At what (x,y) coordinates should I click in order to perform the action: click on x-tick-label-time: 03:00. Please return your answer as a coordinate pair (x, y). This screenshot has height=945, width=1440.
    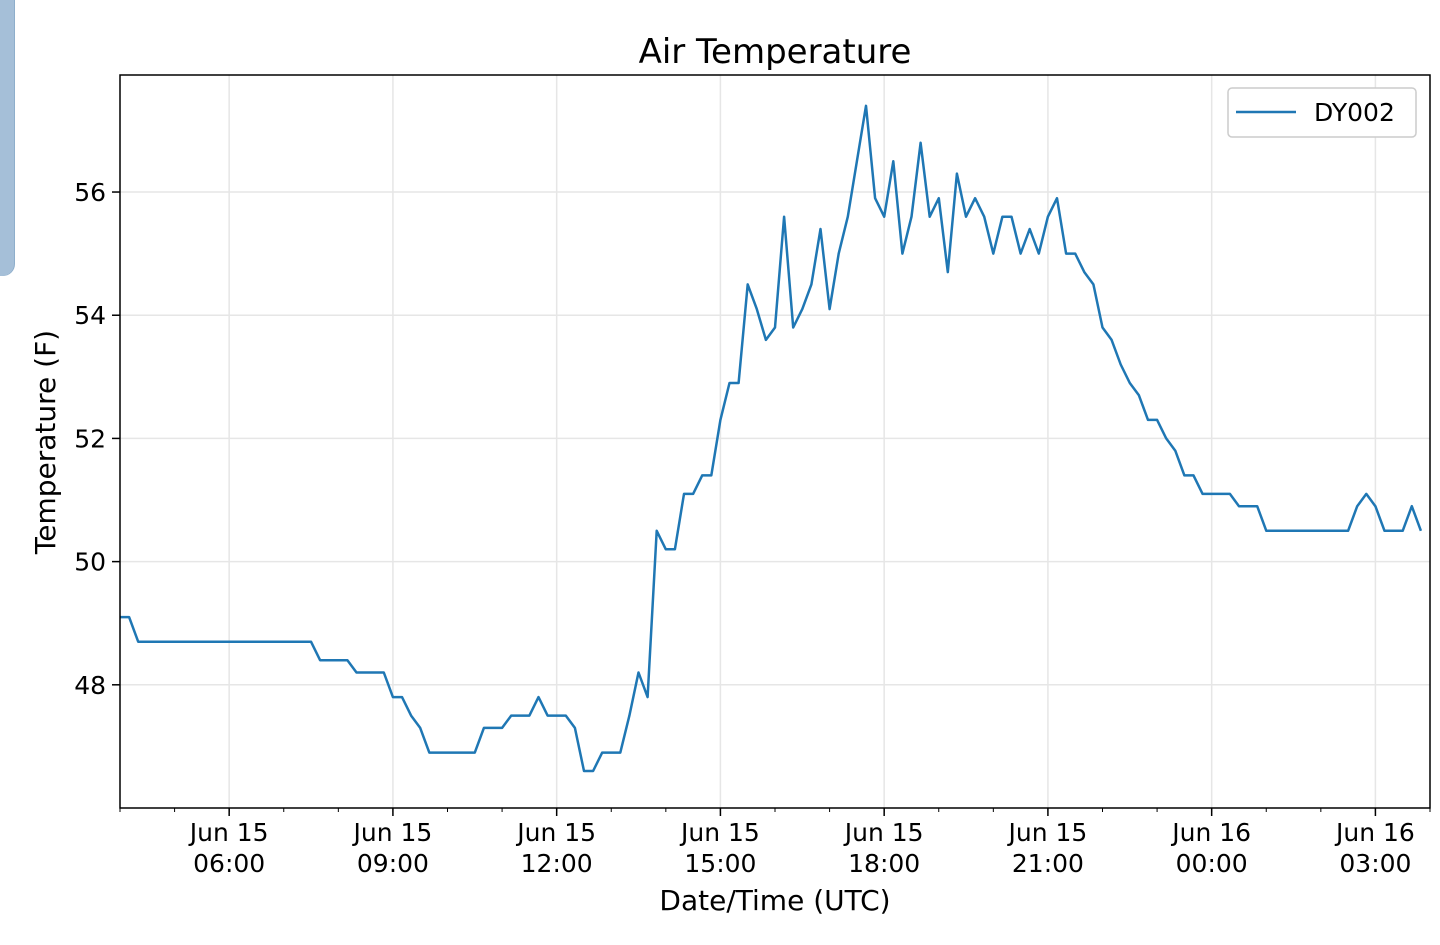
    Looking at the image, I should click on (1375, 863).